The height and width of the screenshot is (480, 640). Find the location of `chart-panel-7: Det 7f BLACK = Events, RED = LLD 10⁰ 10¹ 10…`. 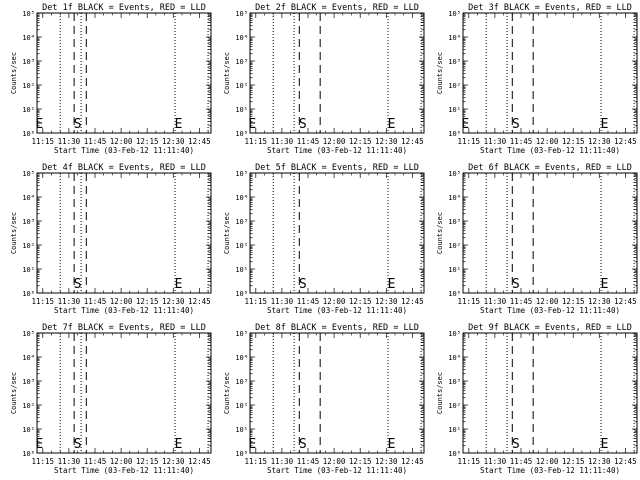

chart-panel-7: Det 7f BLACK = Events, RED = LLD 10⁰ 10¹ 10… is located at coordinates (111, 399).